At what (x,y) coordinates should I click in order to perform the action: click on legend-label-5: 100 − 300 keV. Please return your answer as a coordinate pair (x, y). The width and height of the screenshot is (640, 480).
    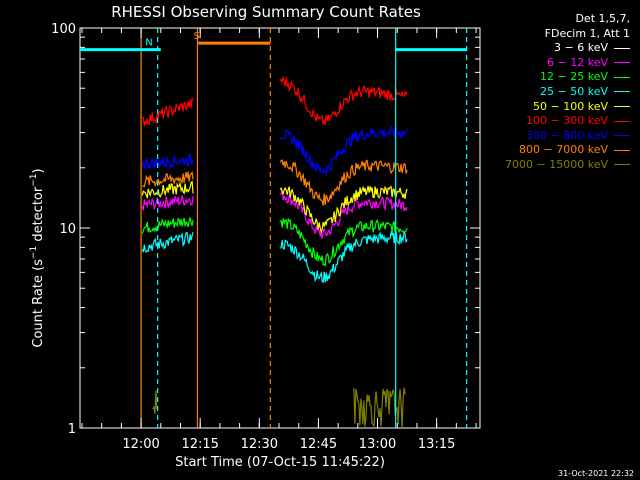
    Looking at the image, I should click on (567, 121).